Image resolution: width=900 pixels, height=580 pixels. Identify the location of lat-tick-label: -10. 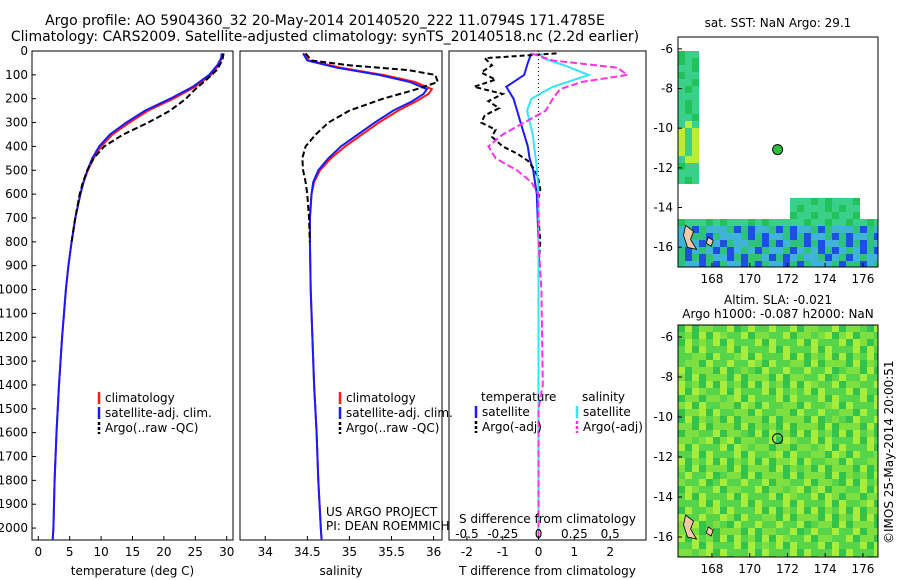
(663, 128).